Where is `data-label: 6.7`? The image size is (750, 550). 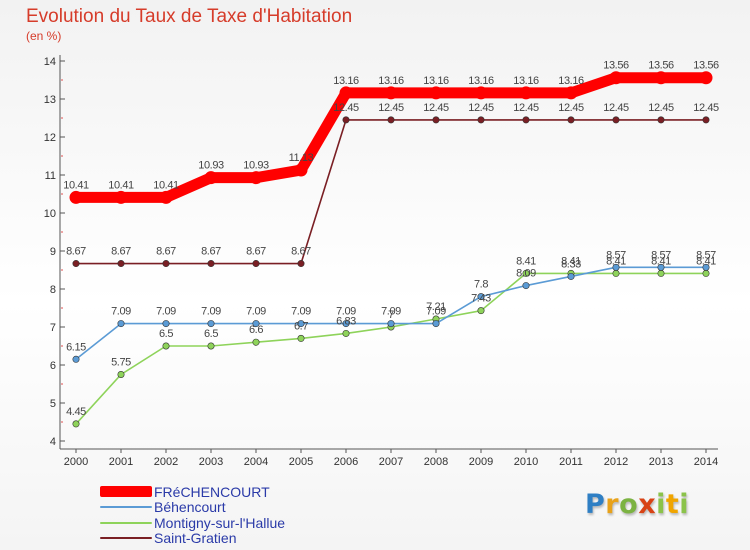
data-label: 6.7 is located at coordinates (301, 326).